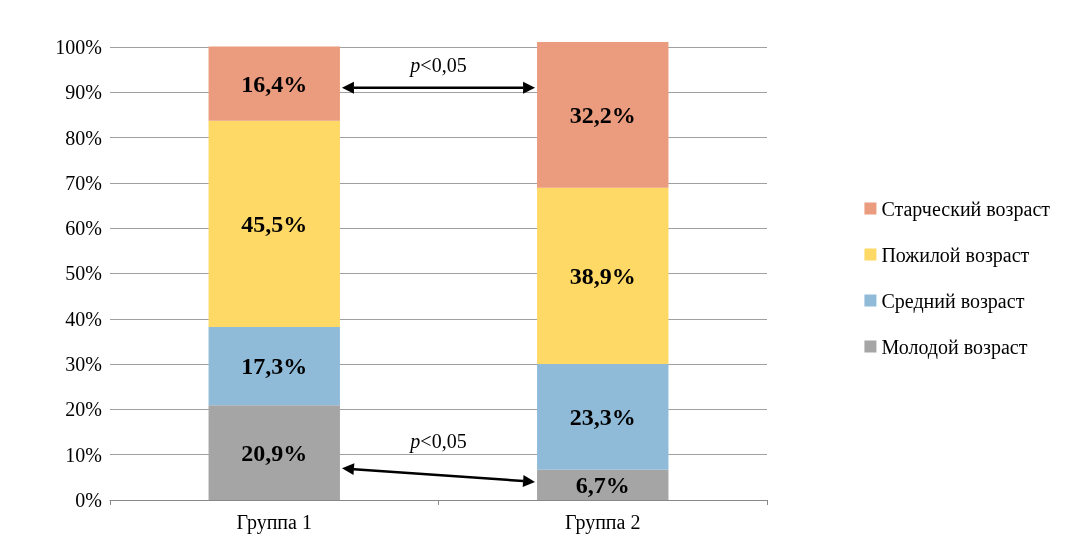  Describe the element at coordinates (83, 273) in the screenshot. I see `y-tick-label: 50%` at that location.